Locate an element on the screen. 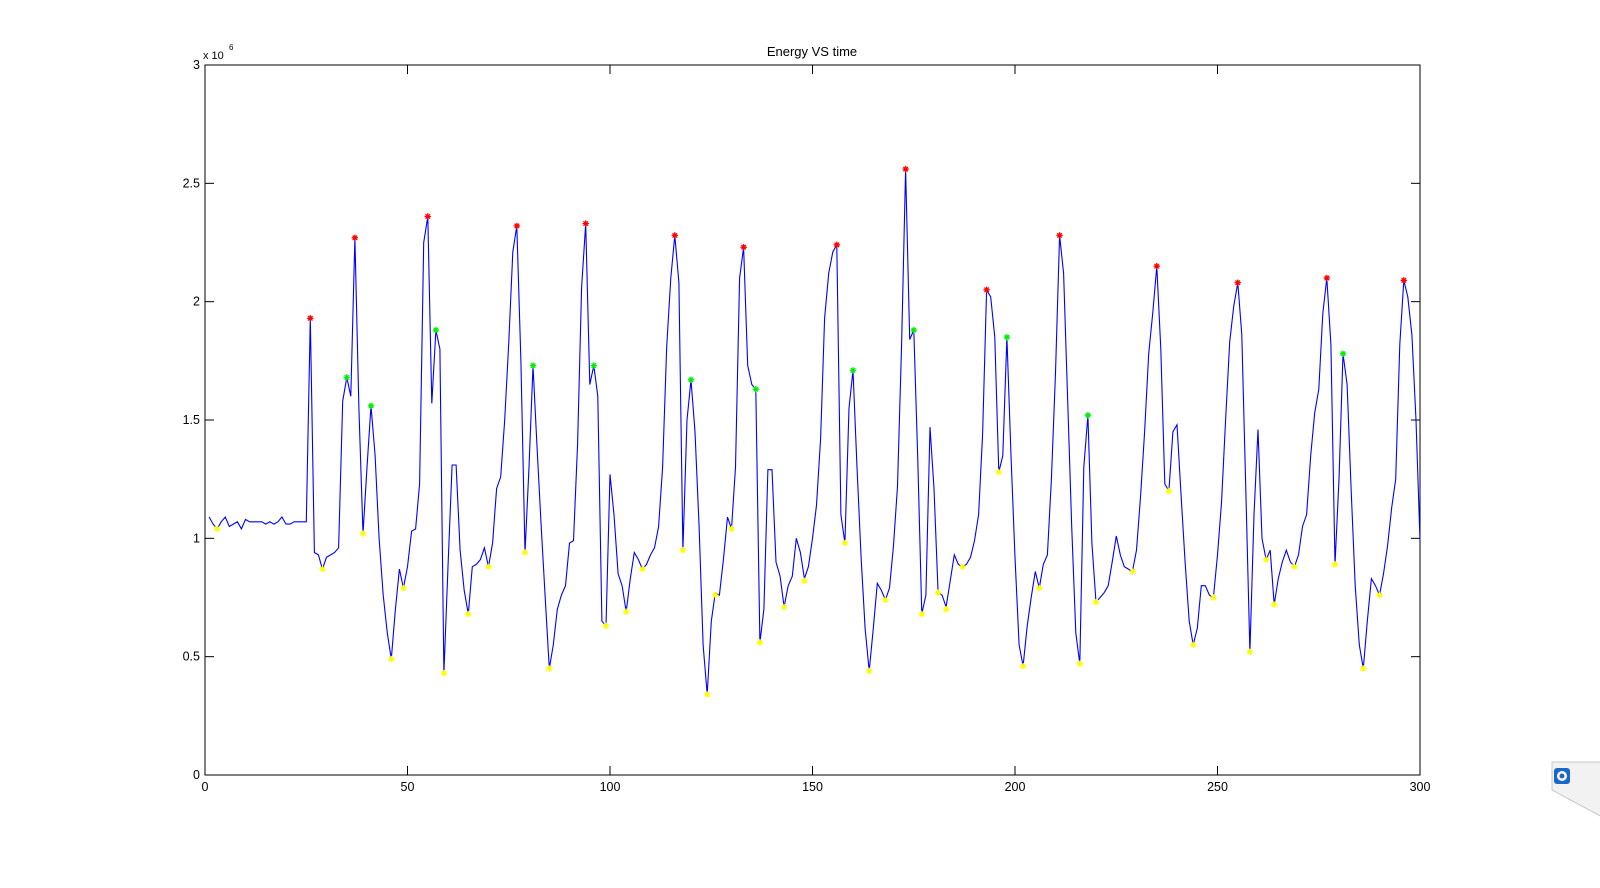 The width and height of the screenshot is (1600, 888). y-exponent-label: x 10 is located at coordinates (213, 56).